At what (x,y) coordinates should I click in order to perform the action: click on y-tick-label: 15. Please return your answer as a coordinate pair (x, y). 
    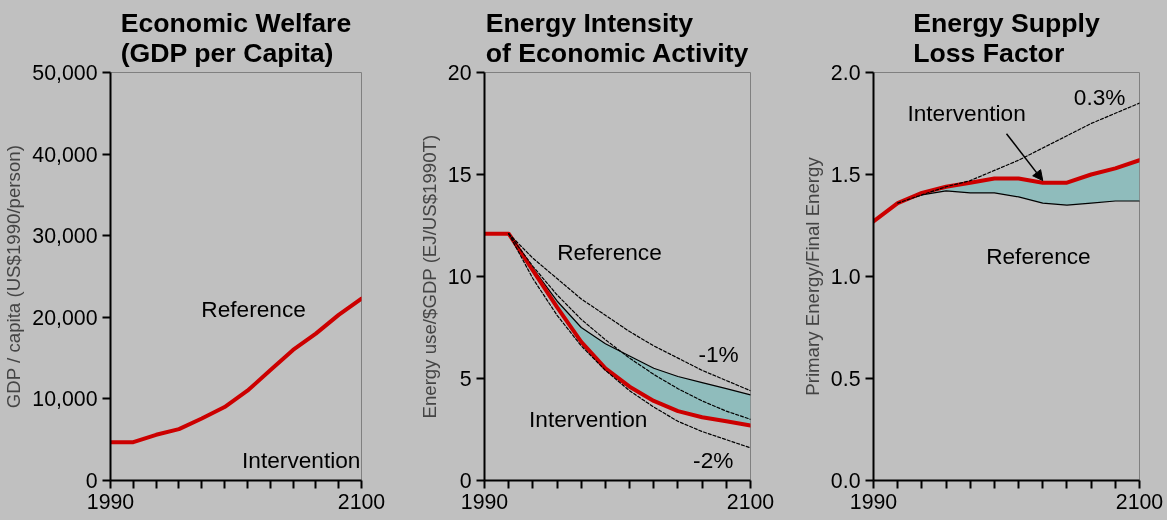
    Looking at the image, I should click on (459, 175).